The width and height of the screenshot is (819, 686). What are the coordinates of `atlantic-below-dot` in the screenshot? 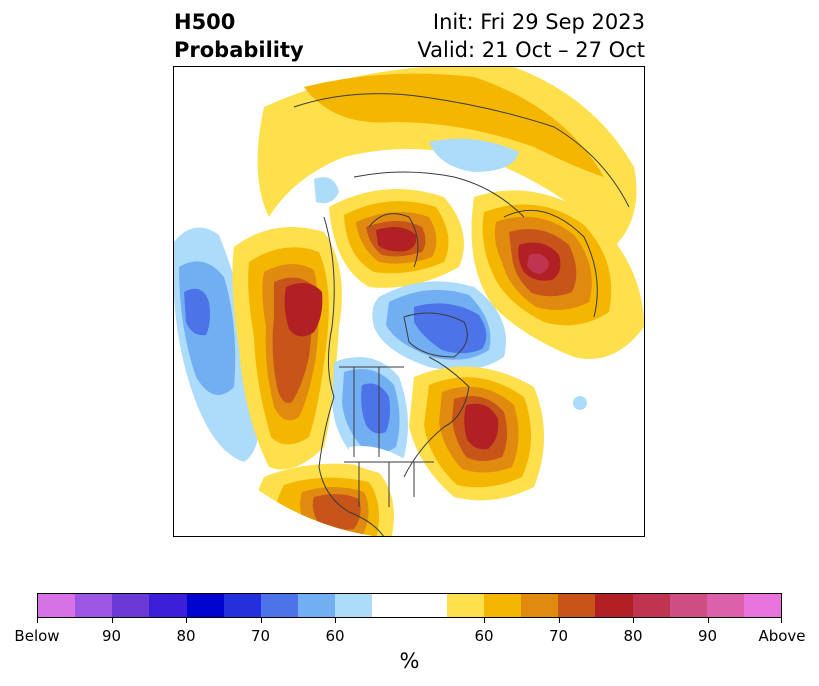 It's located at (580, 403).